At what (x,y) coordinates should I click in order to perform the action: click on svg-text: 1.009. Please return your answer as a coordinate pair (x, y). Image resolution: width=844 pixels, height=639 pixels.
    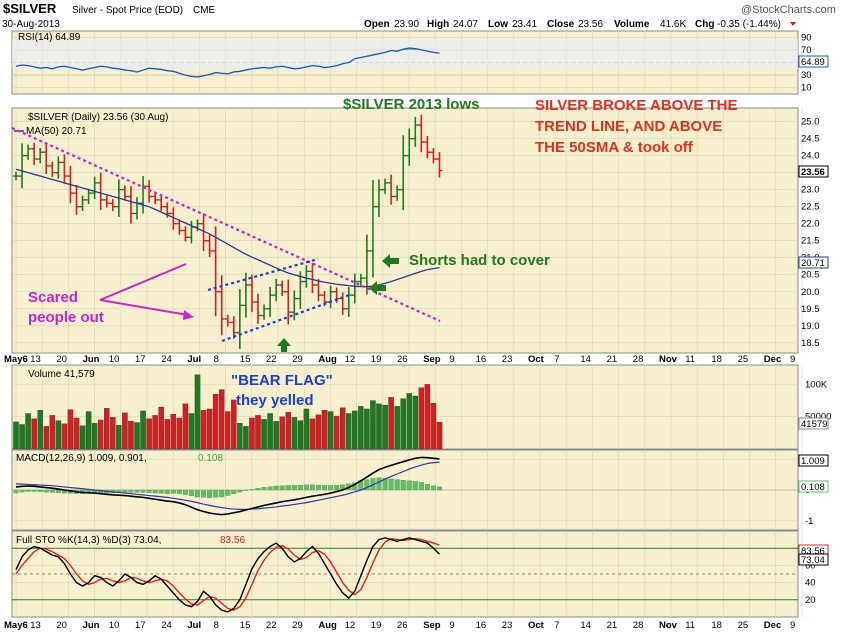
    Looking at the image, I should click on (813, 461).